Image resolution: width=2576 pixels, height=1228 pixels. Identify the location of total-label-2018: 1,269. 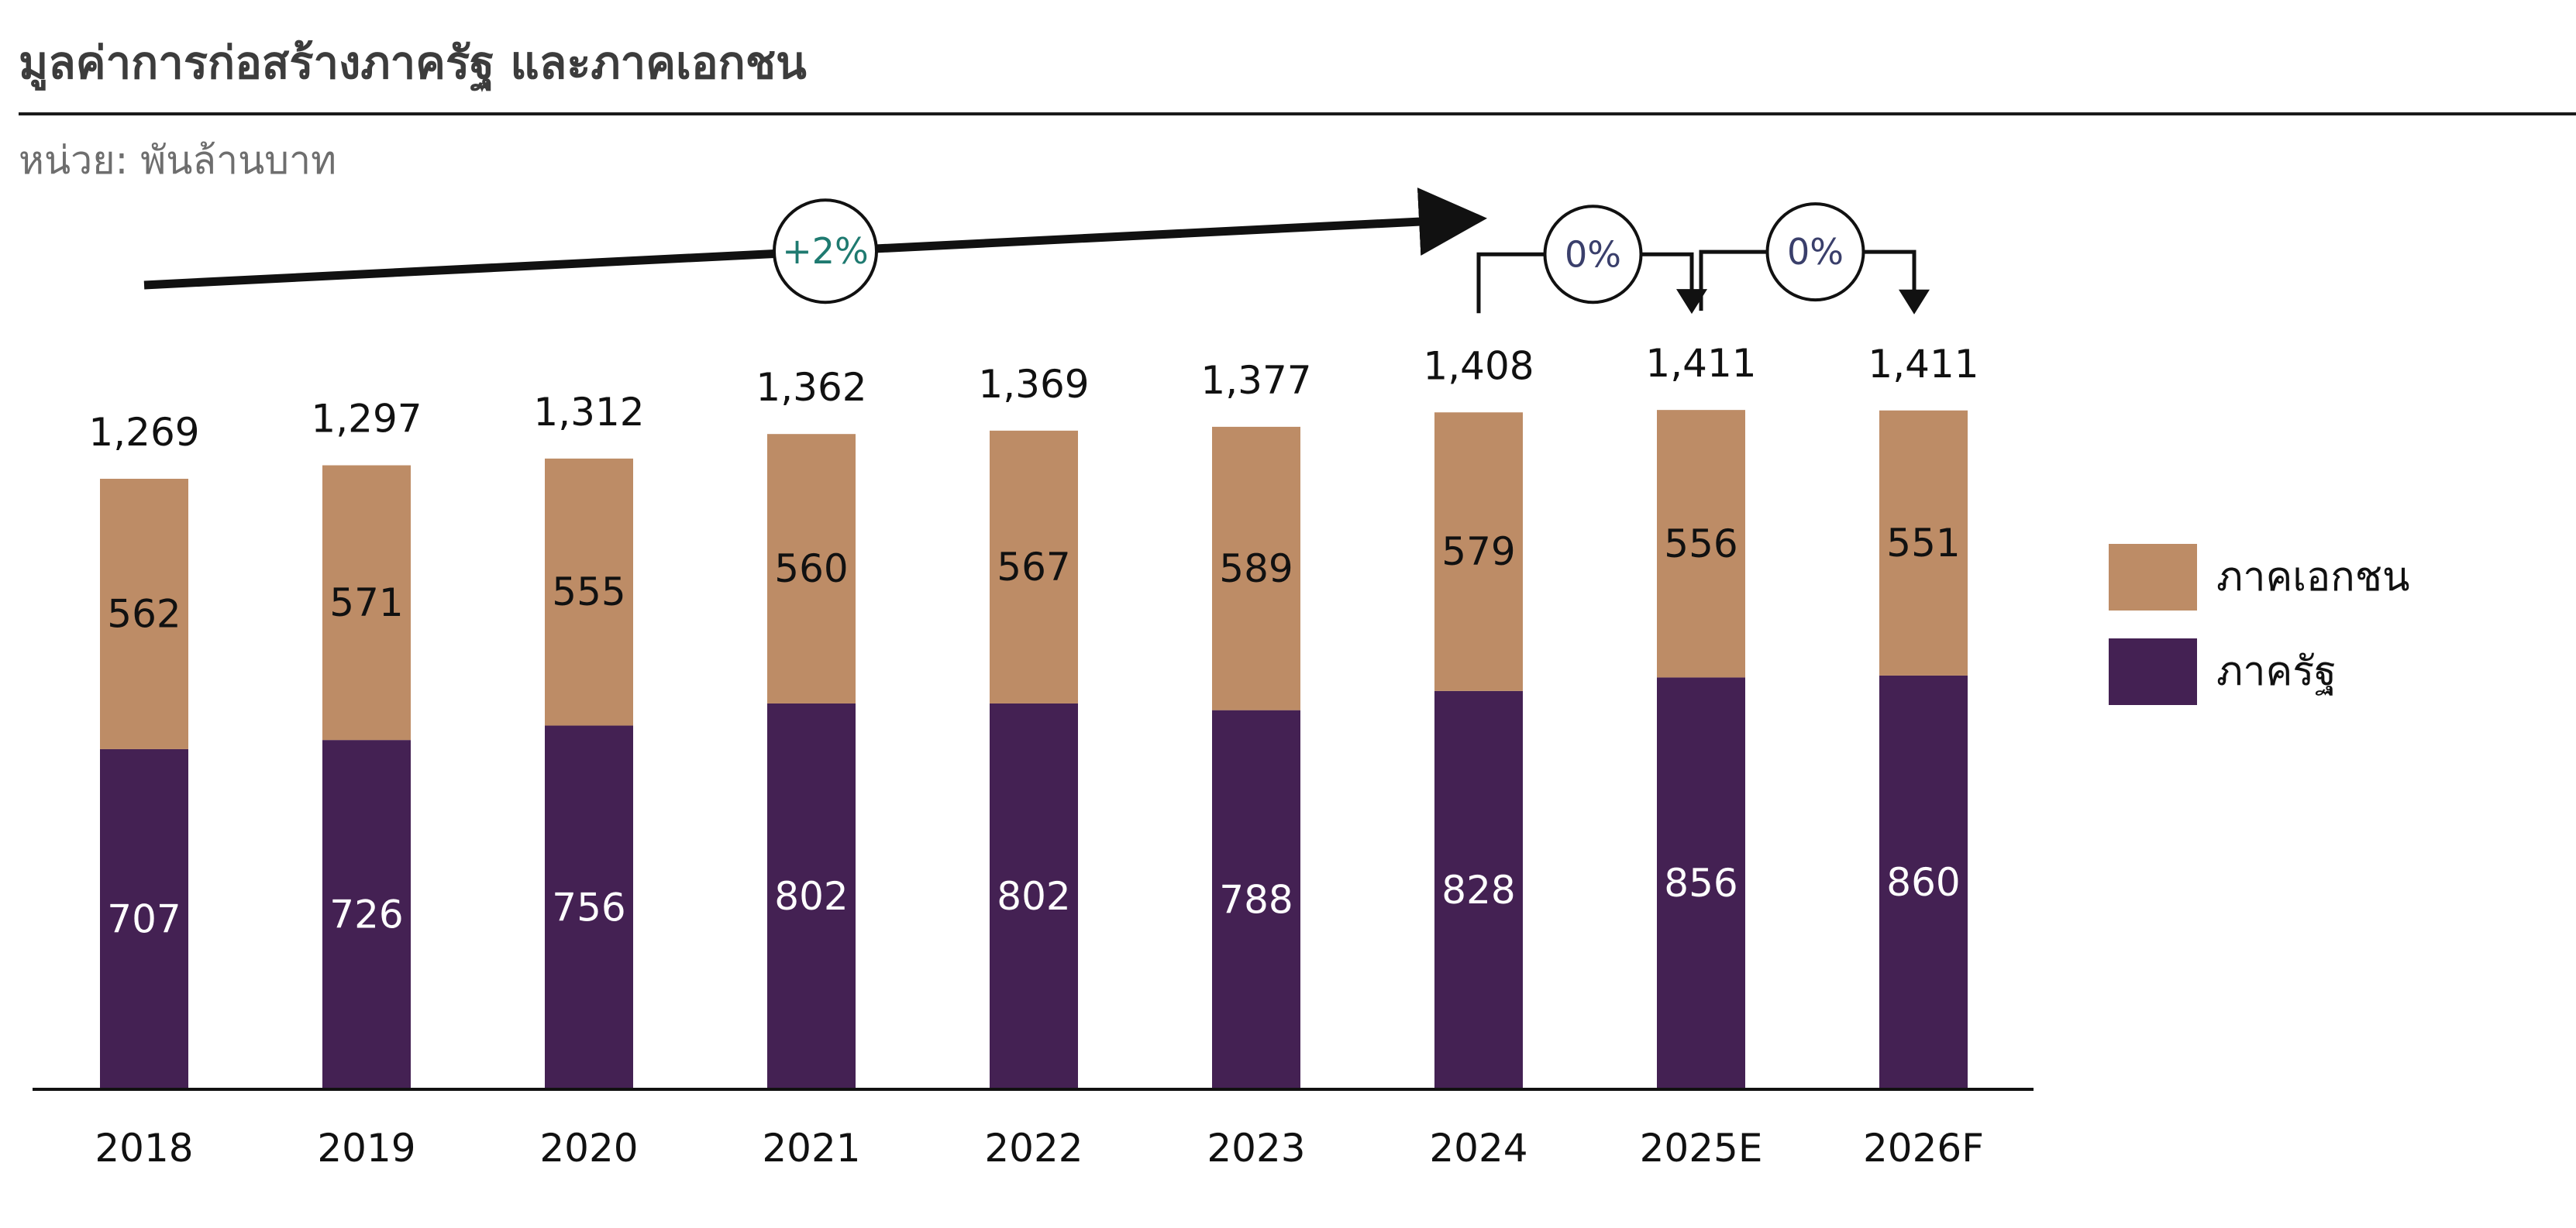
(143, 432).